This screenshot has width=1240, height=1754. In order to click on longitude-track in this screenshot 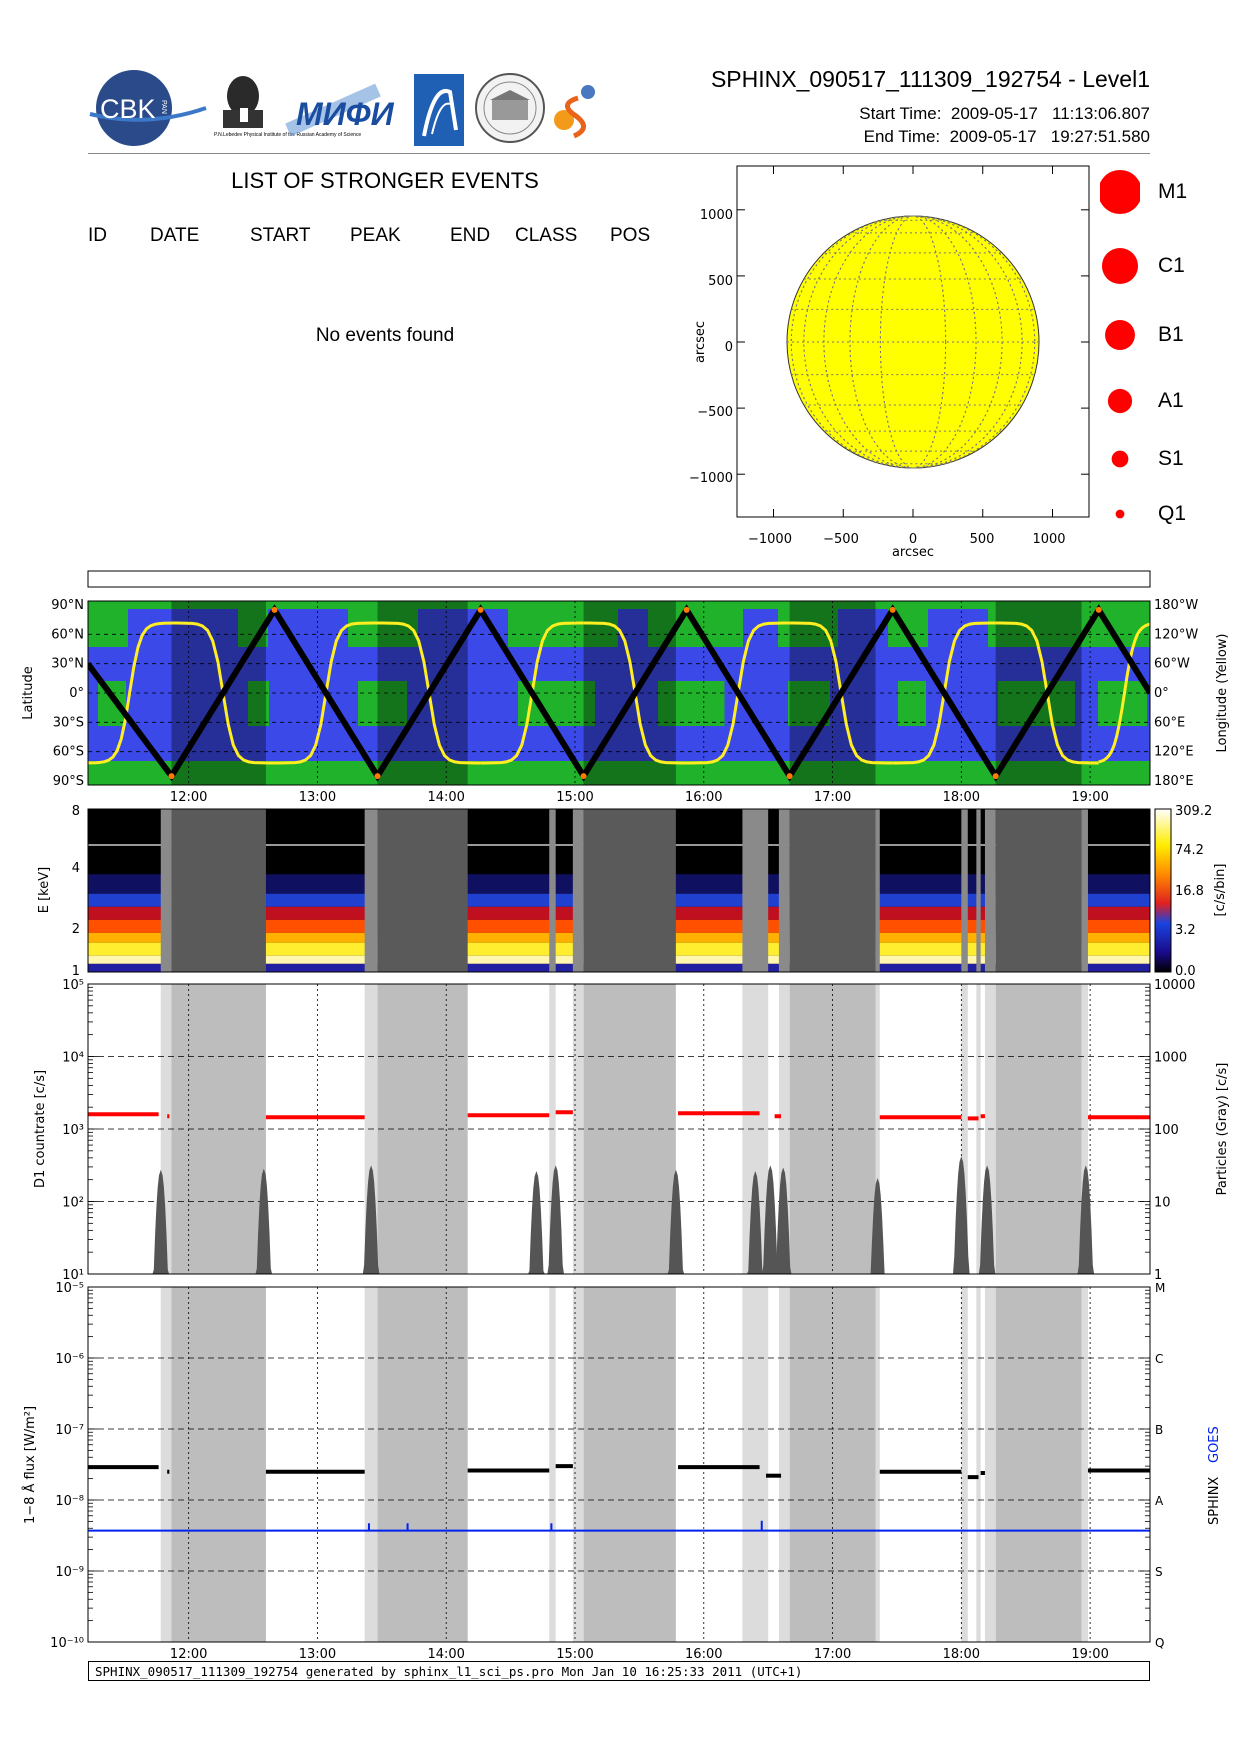, I will do `click(1124, 693)`.